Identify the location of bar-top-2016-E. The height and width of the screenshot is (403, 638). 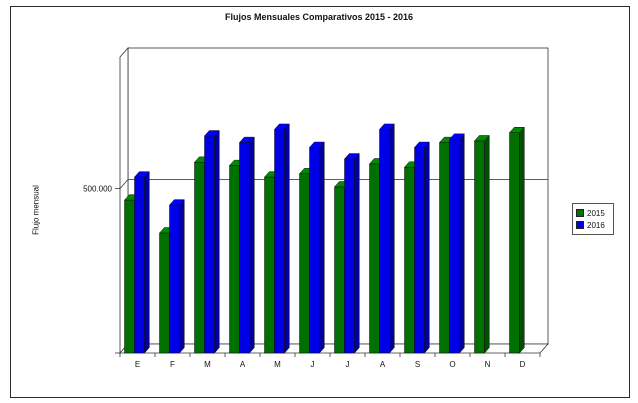
(141, 174).